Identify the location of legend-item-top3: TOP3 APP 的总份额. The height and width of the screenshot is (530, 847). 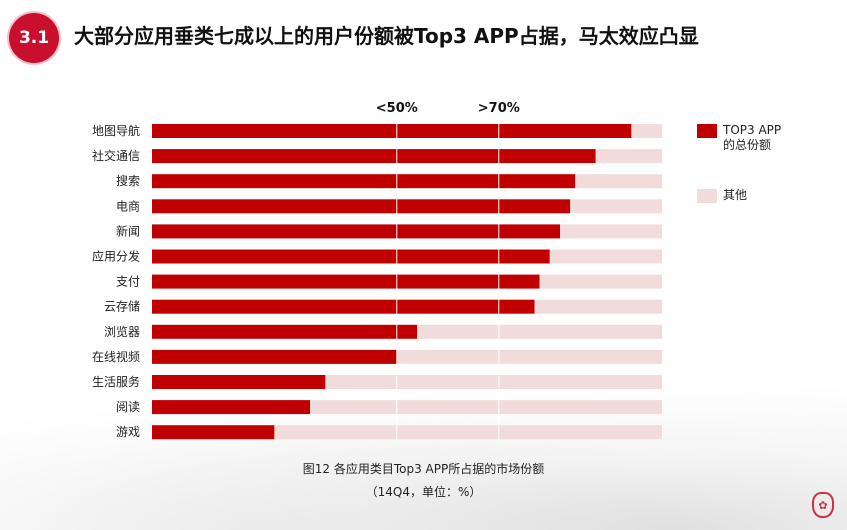
(745, 138).